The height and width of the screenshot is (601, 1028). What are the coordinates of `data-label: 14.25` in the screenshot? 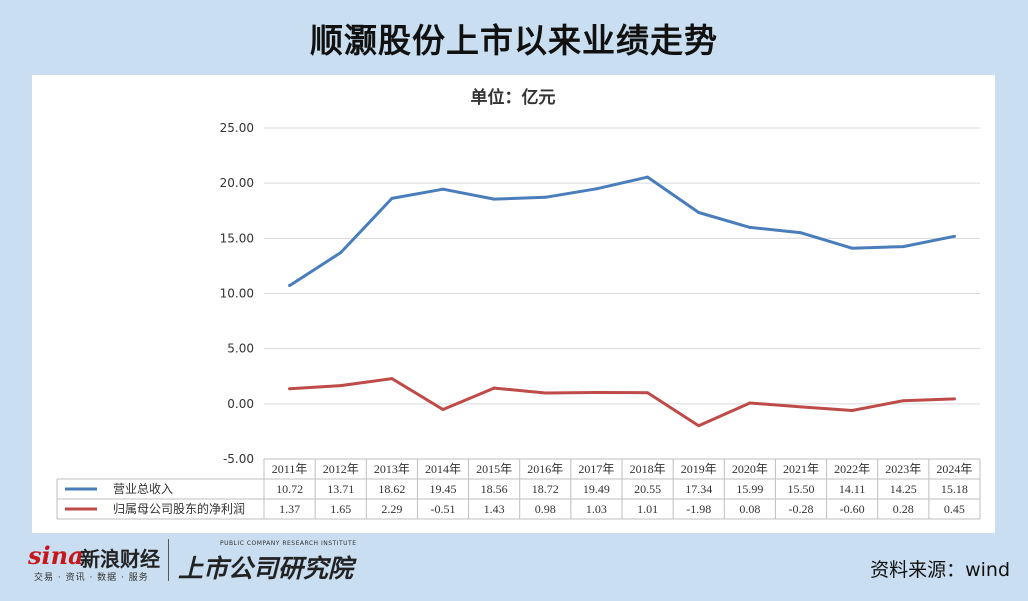 It's located at (903, 489).